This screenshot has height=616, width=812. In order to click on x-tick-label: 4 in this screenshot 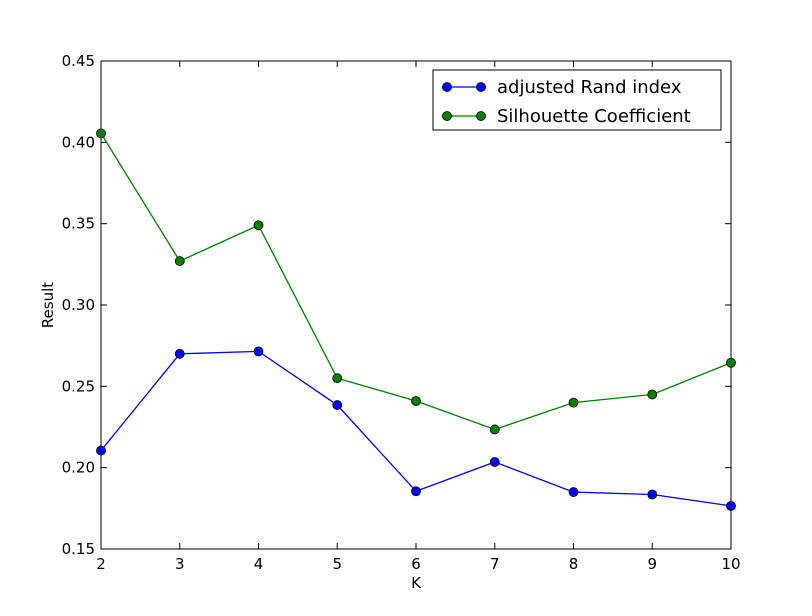, I will do `click(259, 564)`.